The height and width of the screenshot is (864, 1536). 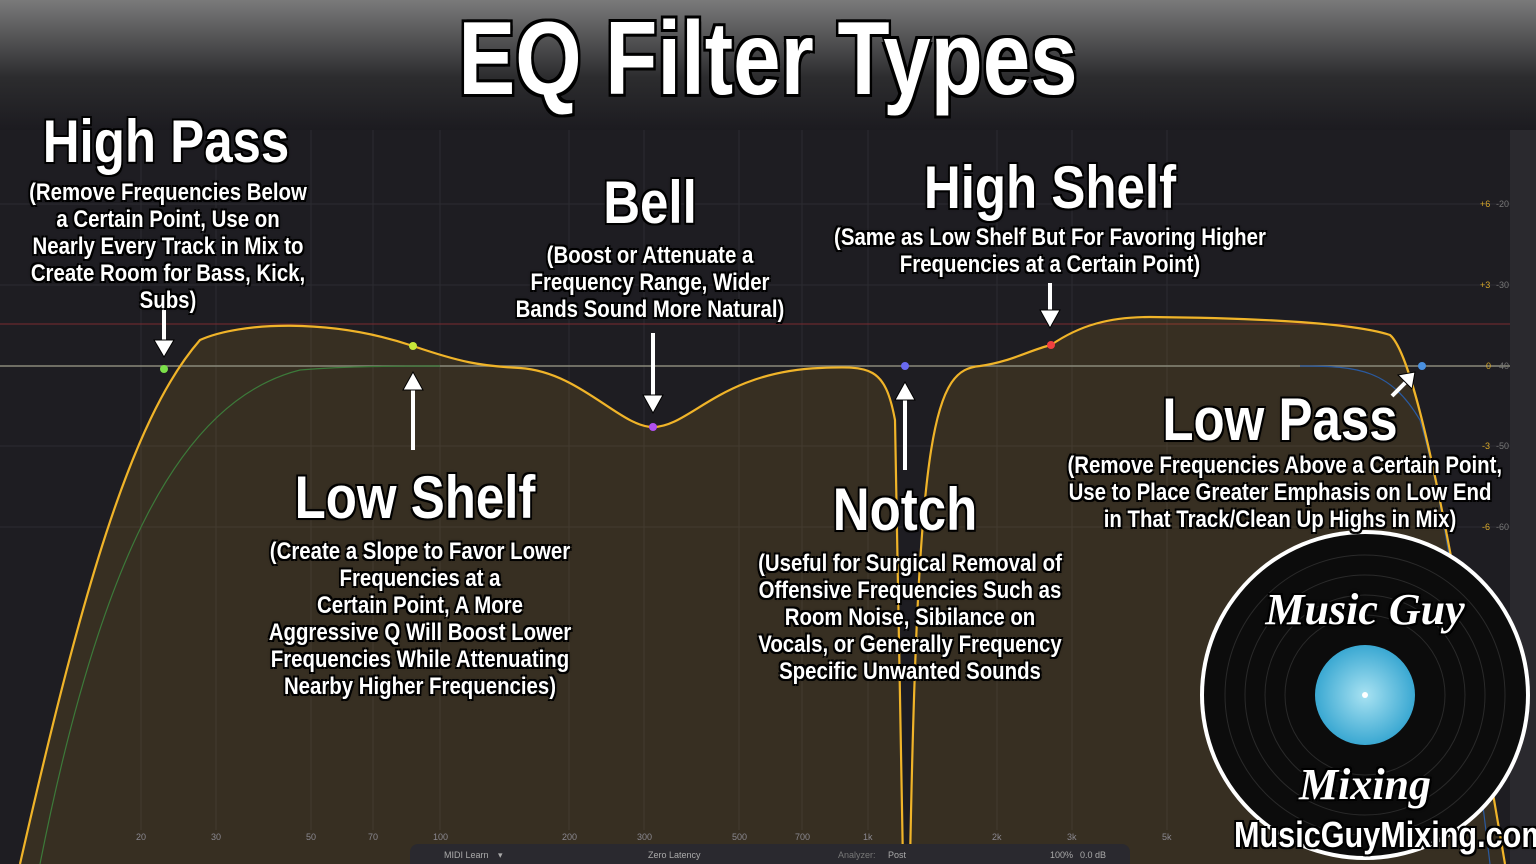 What do you see at coordinates (420, 605) in the screenshot?
I see `desc-line: Certain Point, A More` at bounding box center [420, 605].